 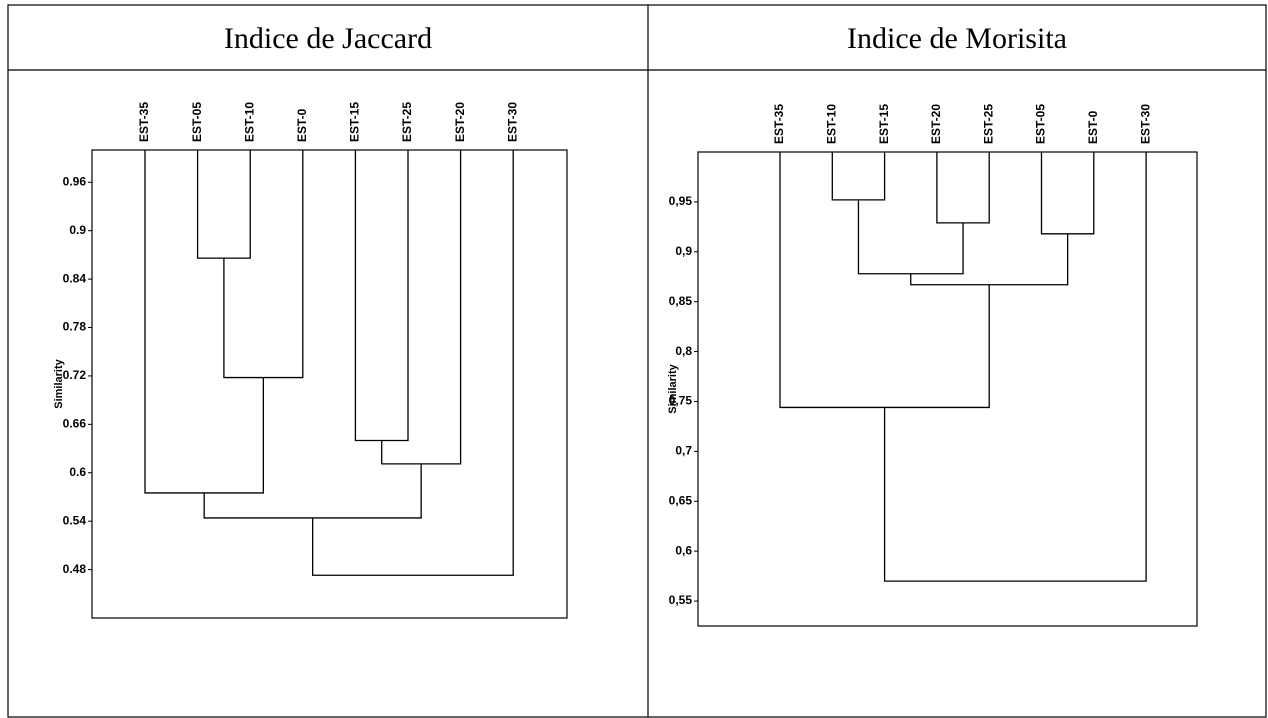 I want to click on panel-title: Indice de Jaccard, so click(x=328, y=38).